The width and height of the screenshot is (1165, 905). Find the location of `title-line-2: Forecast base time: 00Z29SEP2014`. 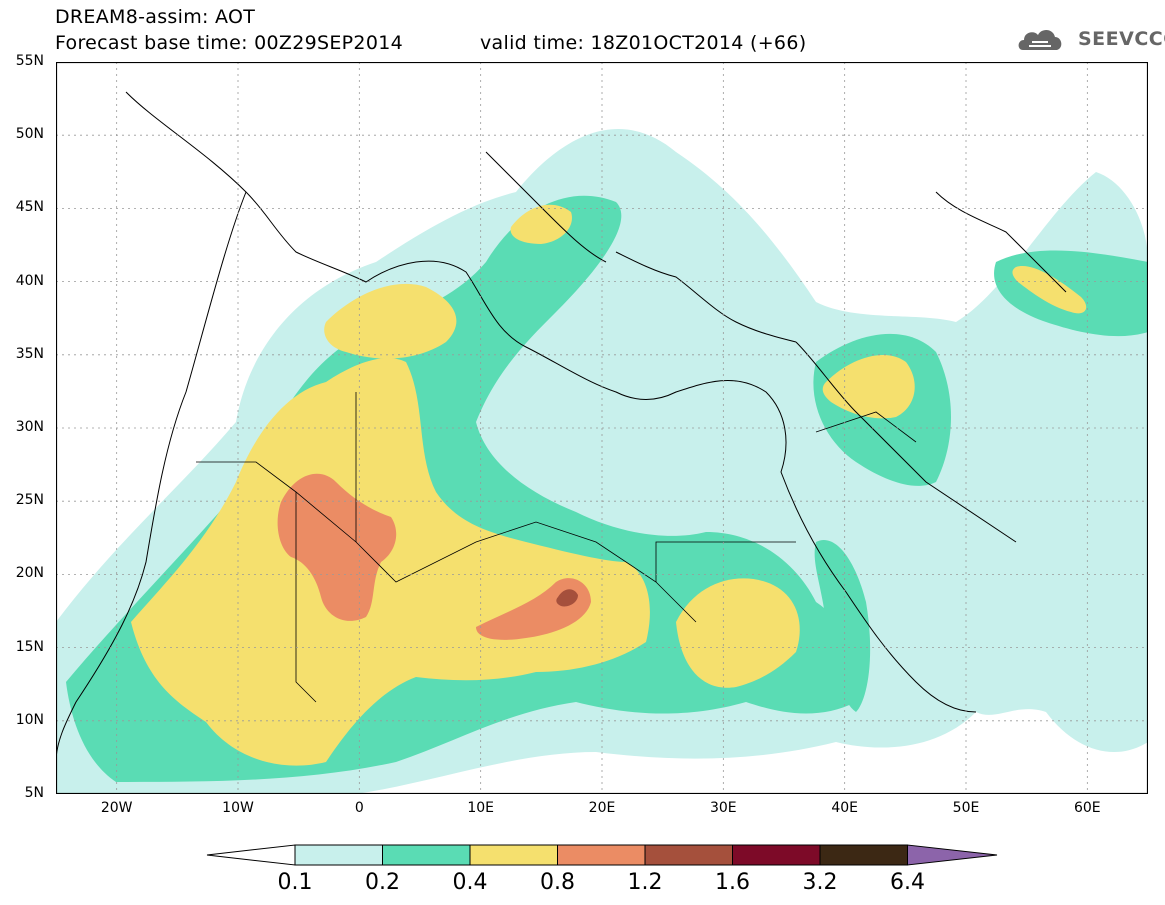

title-line-2: Forecast base time: 00Z29SEP2014 is located at coordinates (229, 43).